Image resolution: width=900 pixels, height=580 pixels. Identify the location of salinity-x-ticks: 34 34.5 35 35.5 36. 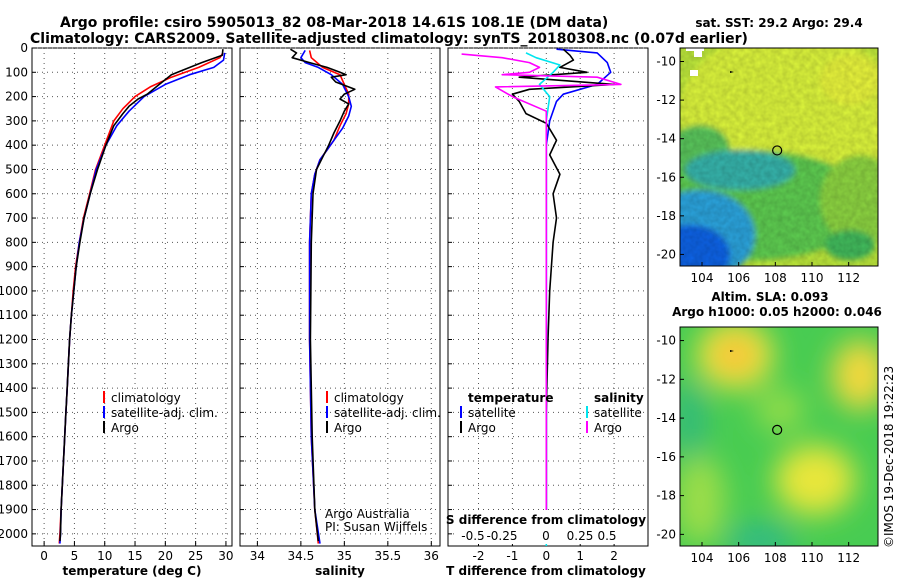
(344, 552).